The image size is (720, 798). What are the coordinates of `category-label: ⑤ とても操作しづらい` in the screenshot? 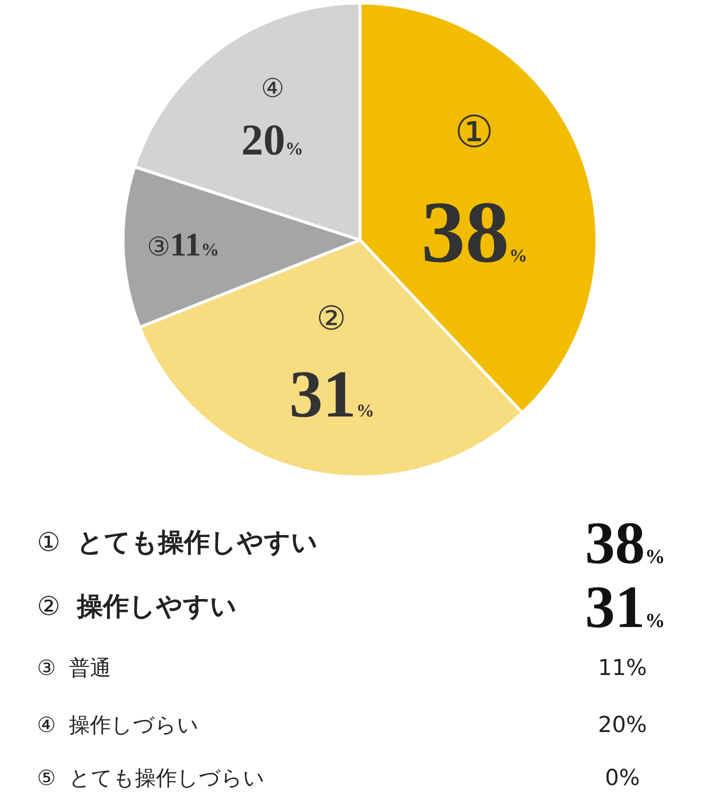 It's located at (151, 778).